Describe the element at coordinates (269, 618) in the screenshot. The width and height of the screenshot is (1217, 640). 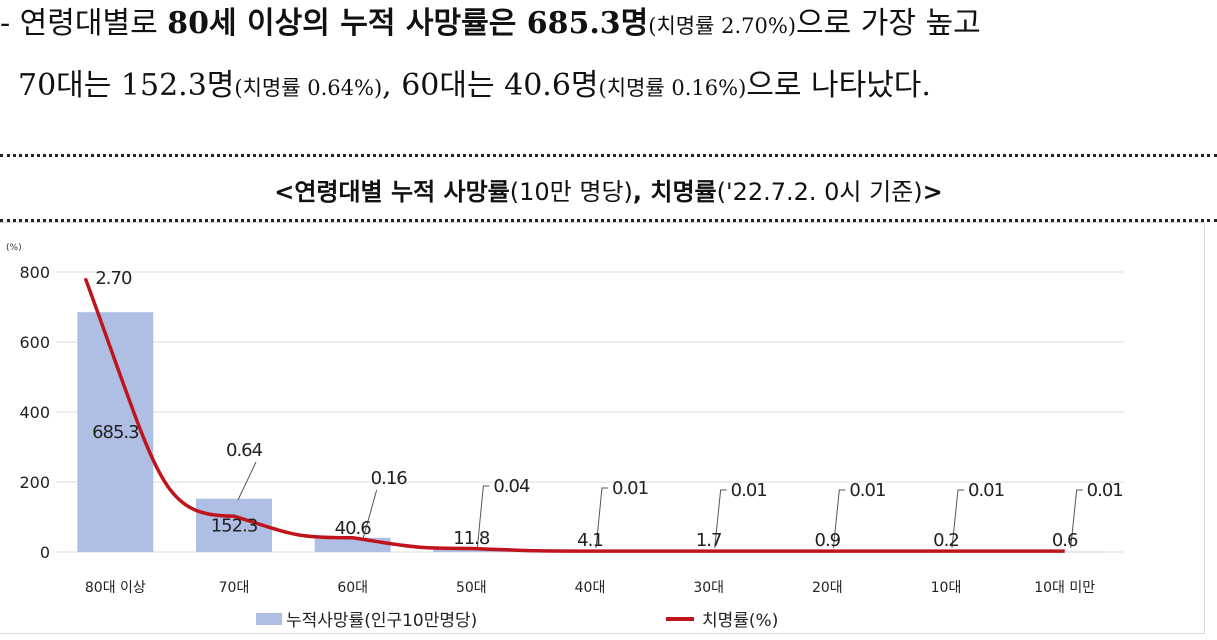
I see `legend-swatch-bar` at that location.